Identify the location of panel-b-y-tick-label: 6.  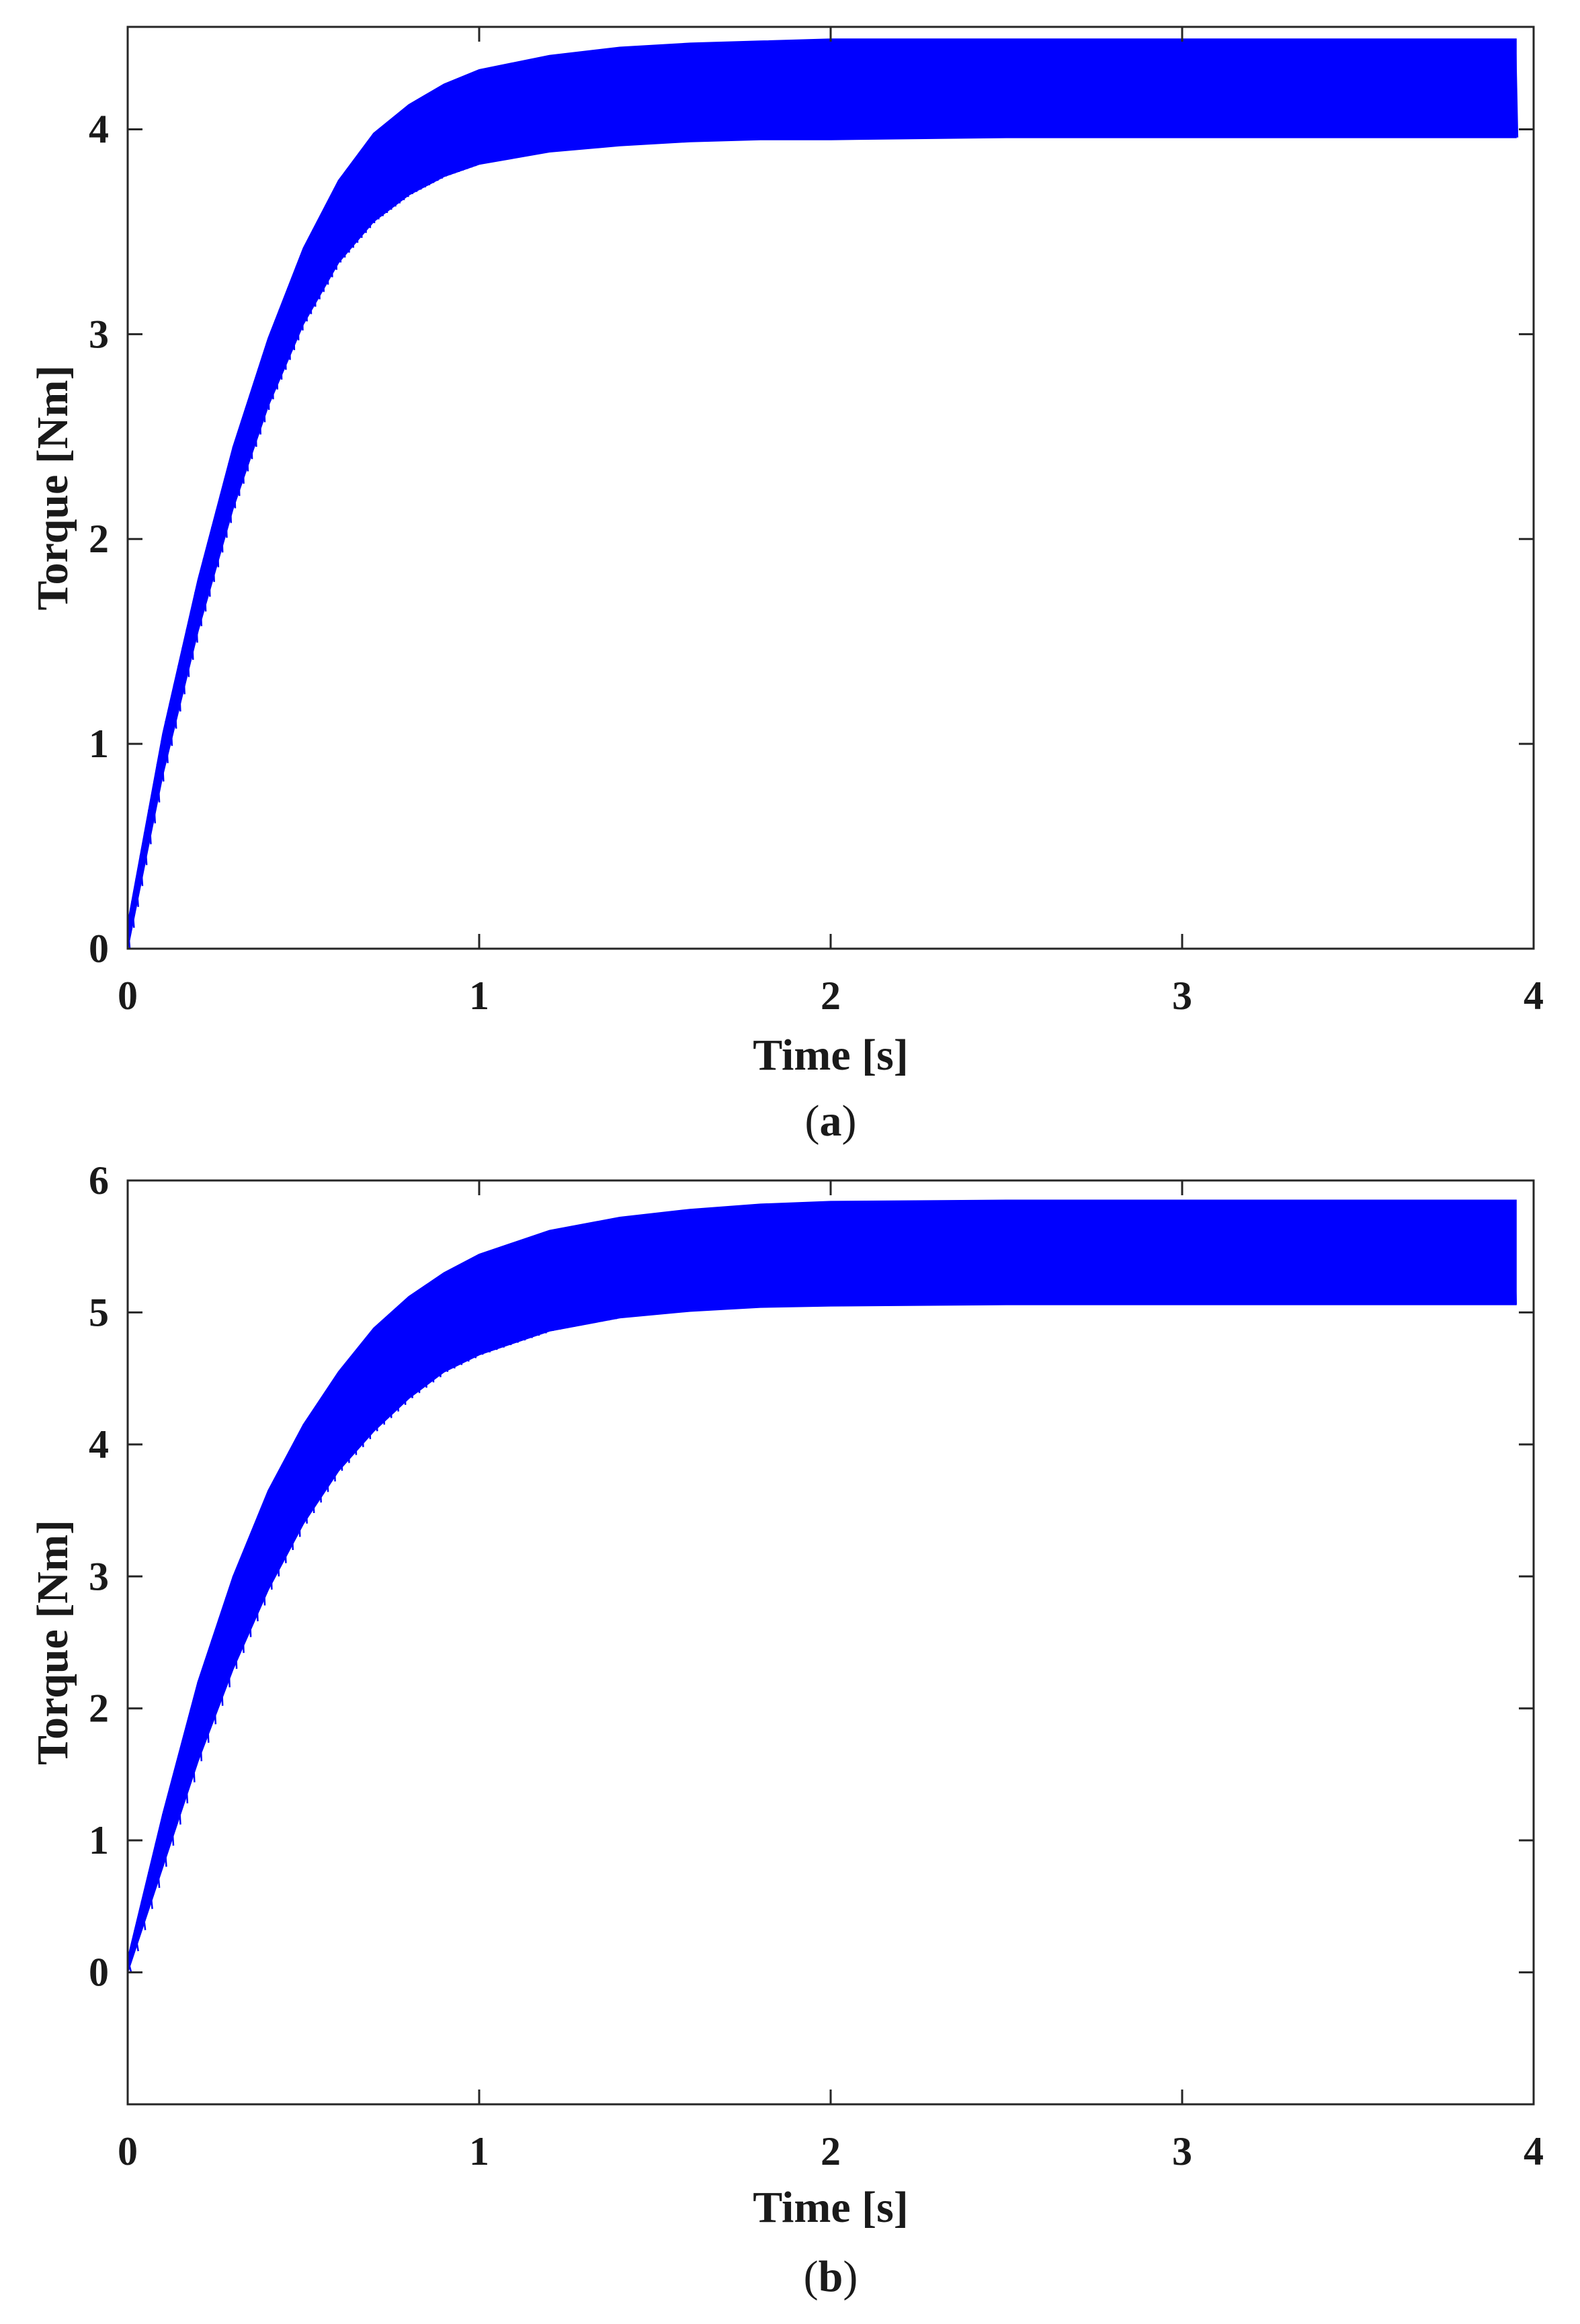
(99, 1180).